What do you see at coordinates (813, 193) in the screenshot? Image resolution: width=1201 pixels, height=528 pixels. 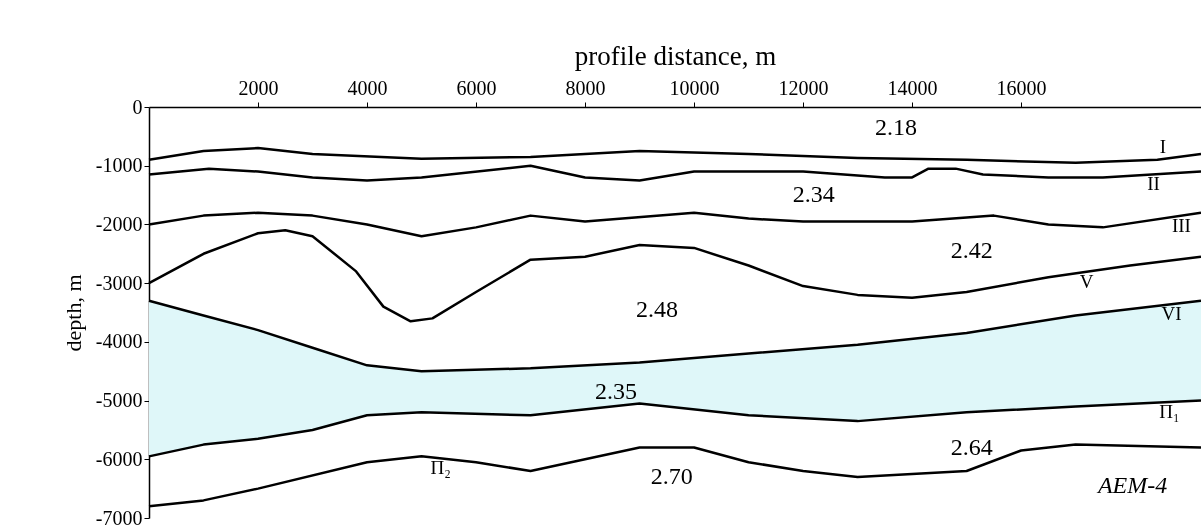 I see `annotation: 2.34` at bounding box center [813, 193].